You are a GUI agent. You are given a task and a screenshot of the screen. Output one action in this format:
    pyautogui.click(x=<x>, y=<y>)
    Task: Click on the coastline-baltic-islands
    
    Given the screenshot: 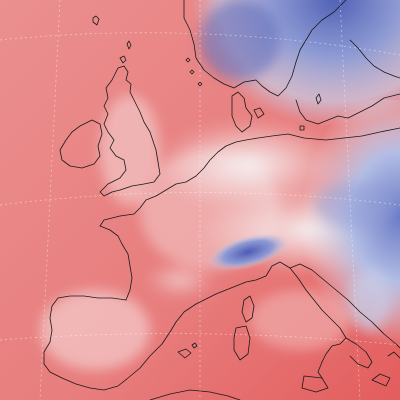 What is the action you would take?
    pyautogui.click(x=310, y=112)
    